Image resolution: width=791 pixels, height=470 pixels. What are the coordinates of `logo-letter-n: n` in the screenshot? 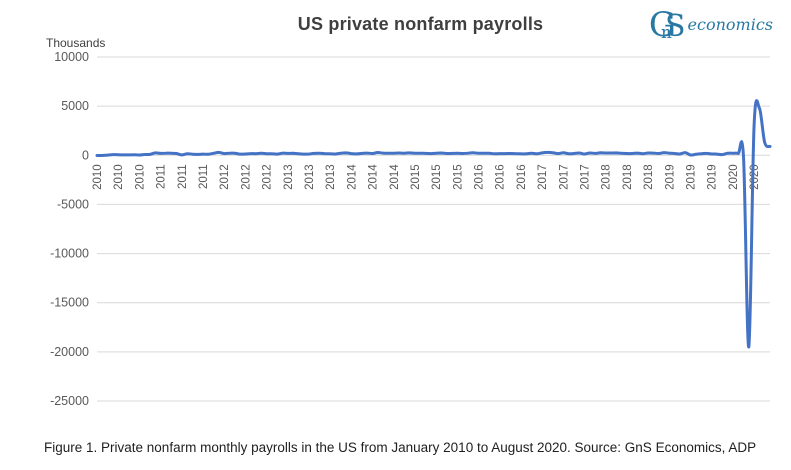 It's located at (666, 33).